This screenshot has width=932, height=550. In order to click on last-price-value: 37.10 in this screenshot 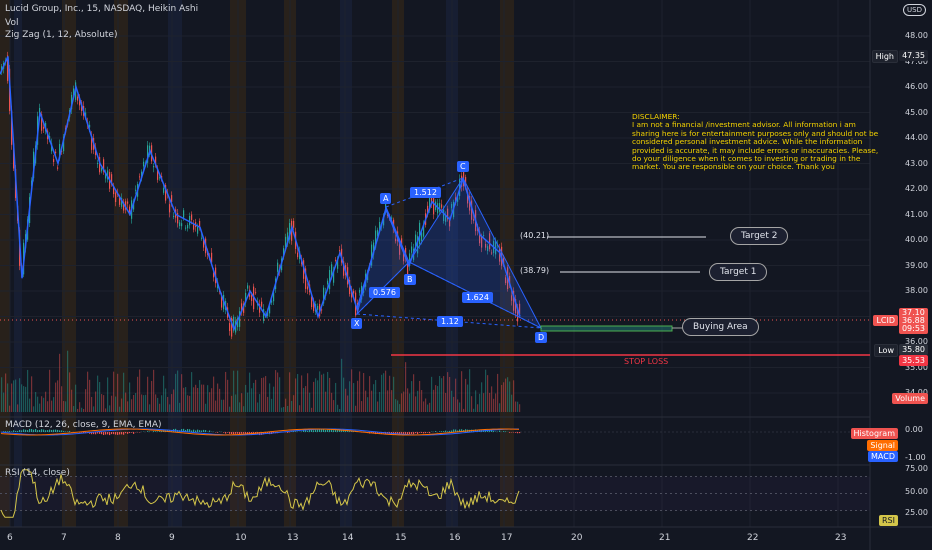, I will do `click(913, 312)`.